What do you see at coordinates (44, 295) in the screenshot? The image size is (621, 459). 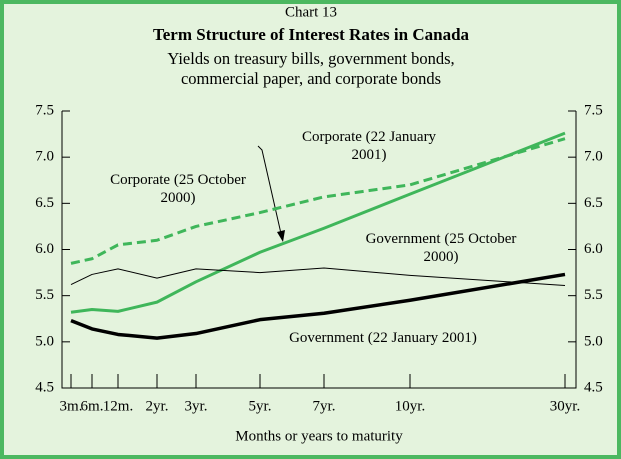 I see `y-tick-label: 5.5` at bounding box center [44, 295].